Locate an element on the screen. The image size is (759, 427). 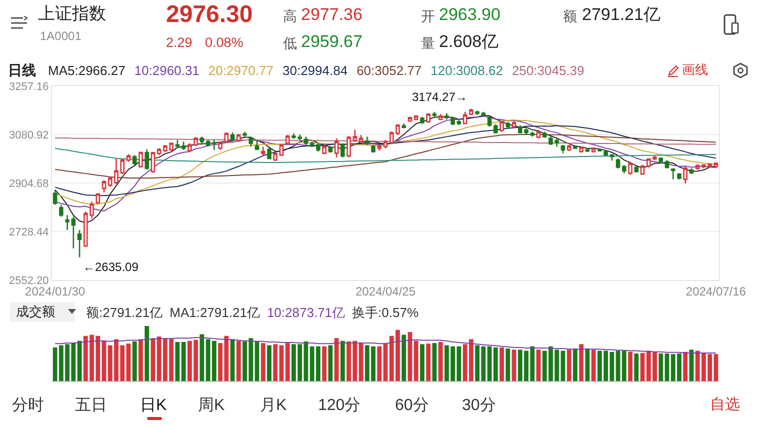
text: 2.29 is located at coordinates (179, 43).